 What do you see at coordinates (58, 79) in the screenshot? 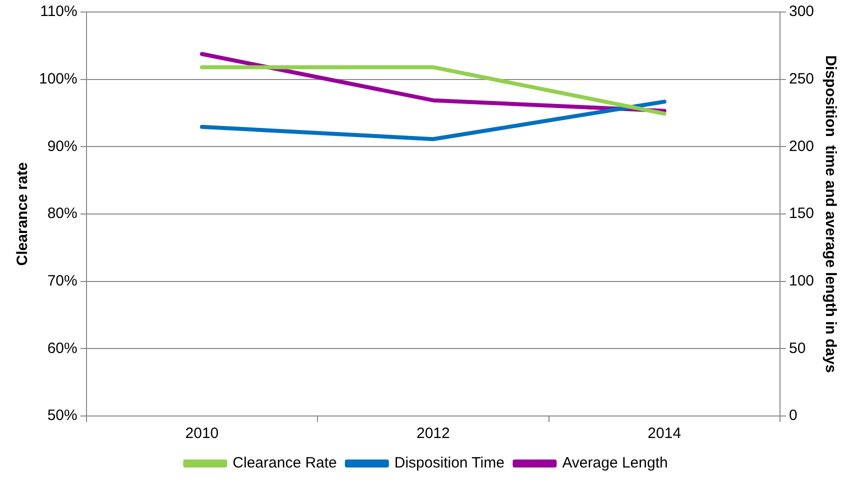
I see `y-tick-label: 100%` at bounding box center [58, 79].